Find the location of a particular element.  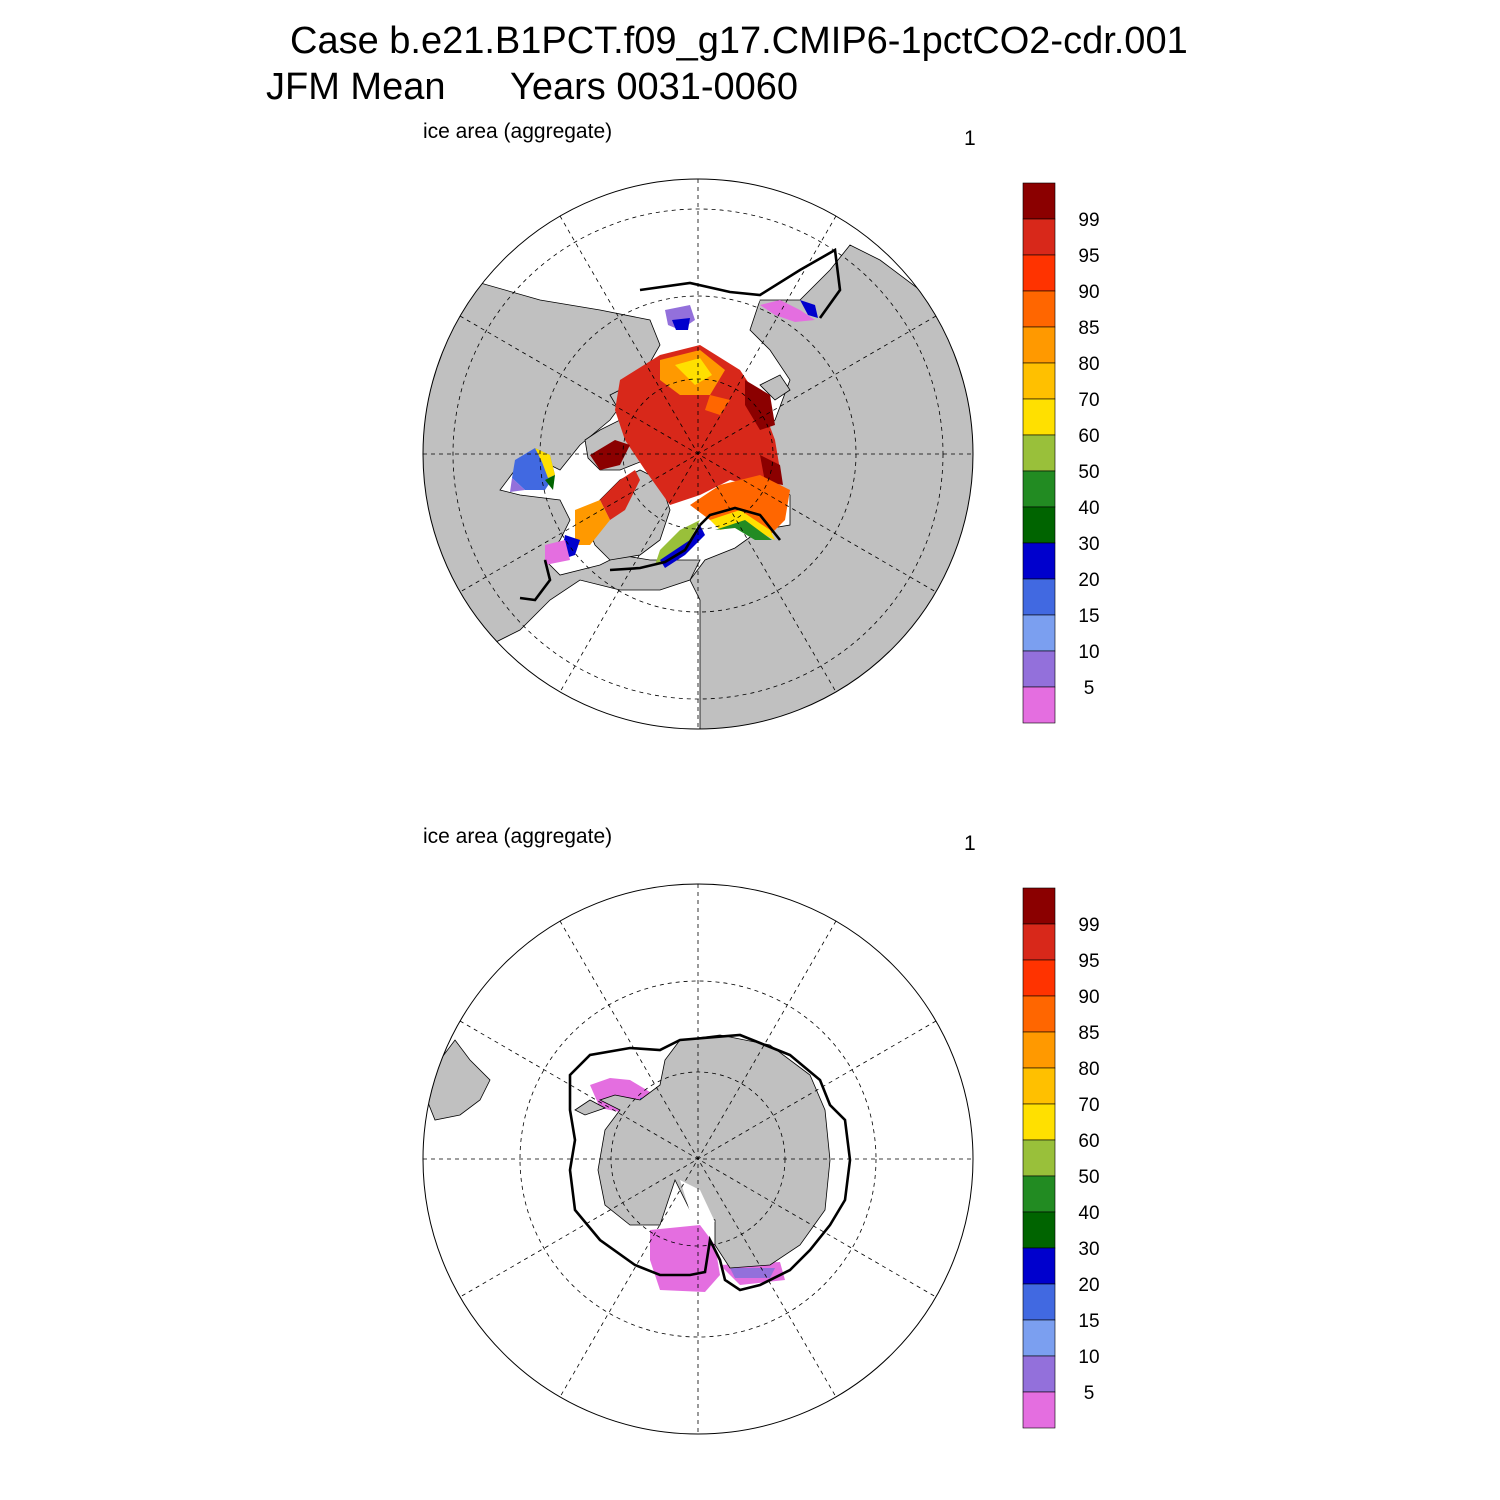

south-colorbar-label: 30 is located at coordinates (1088, 1249).